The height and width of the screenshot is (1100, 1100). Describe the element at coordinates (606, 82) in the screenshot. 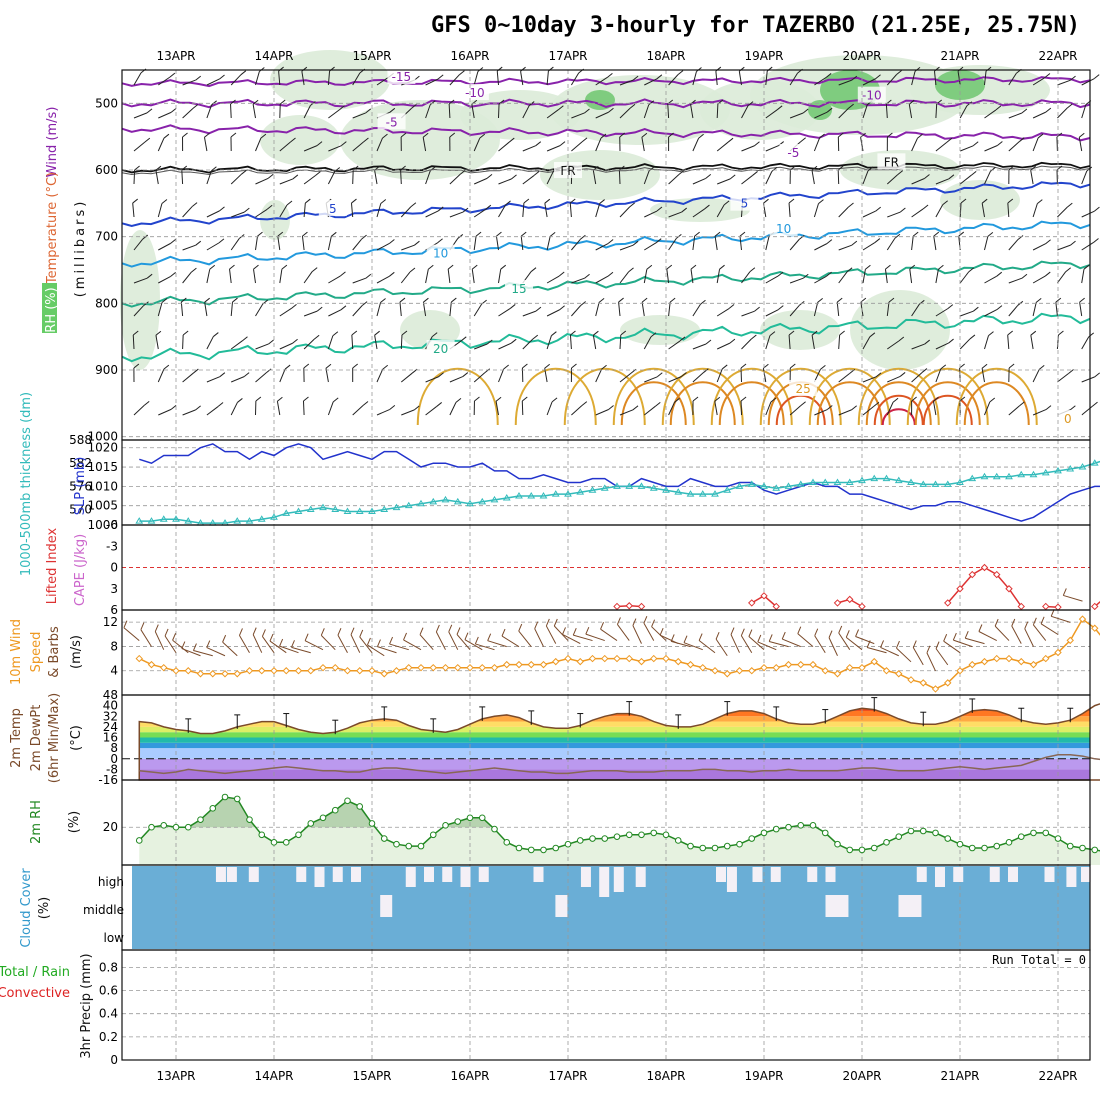

I see `isotherm-m15` at that location.